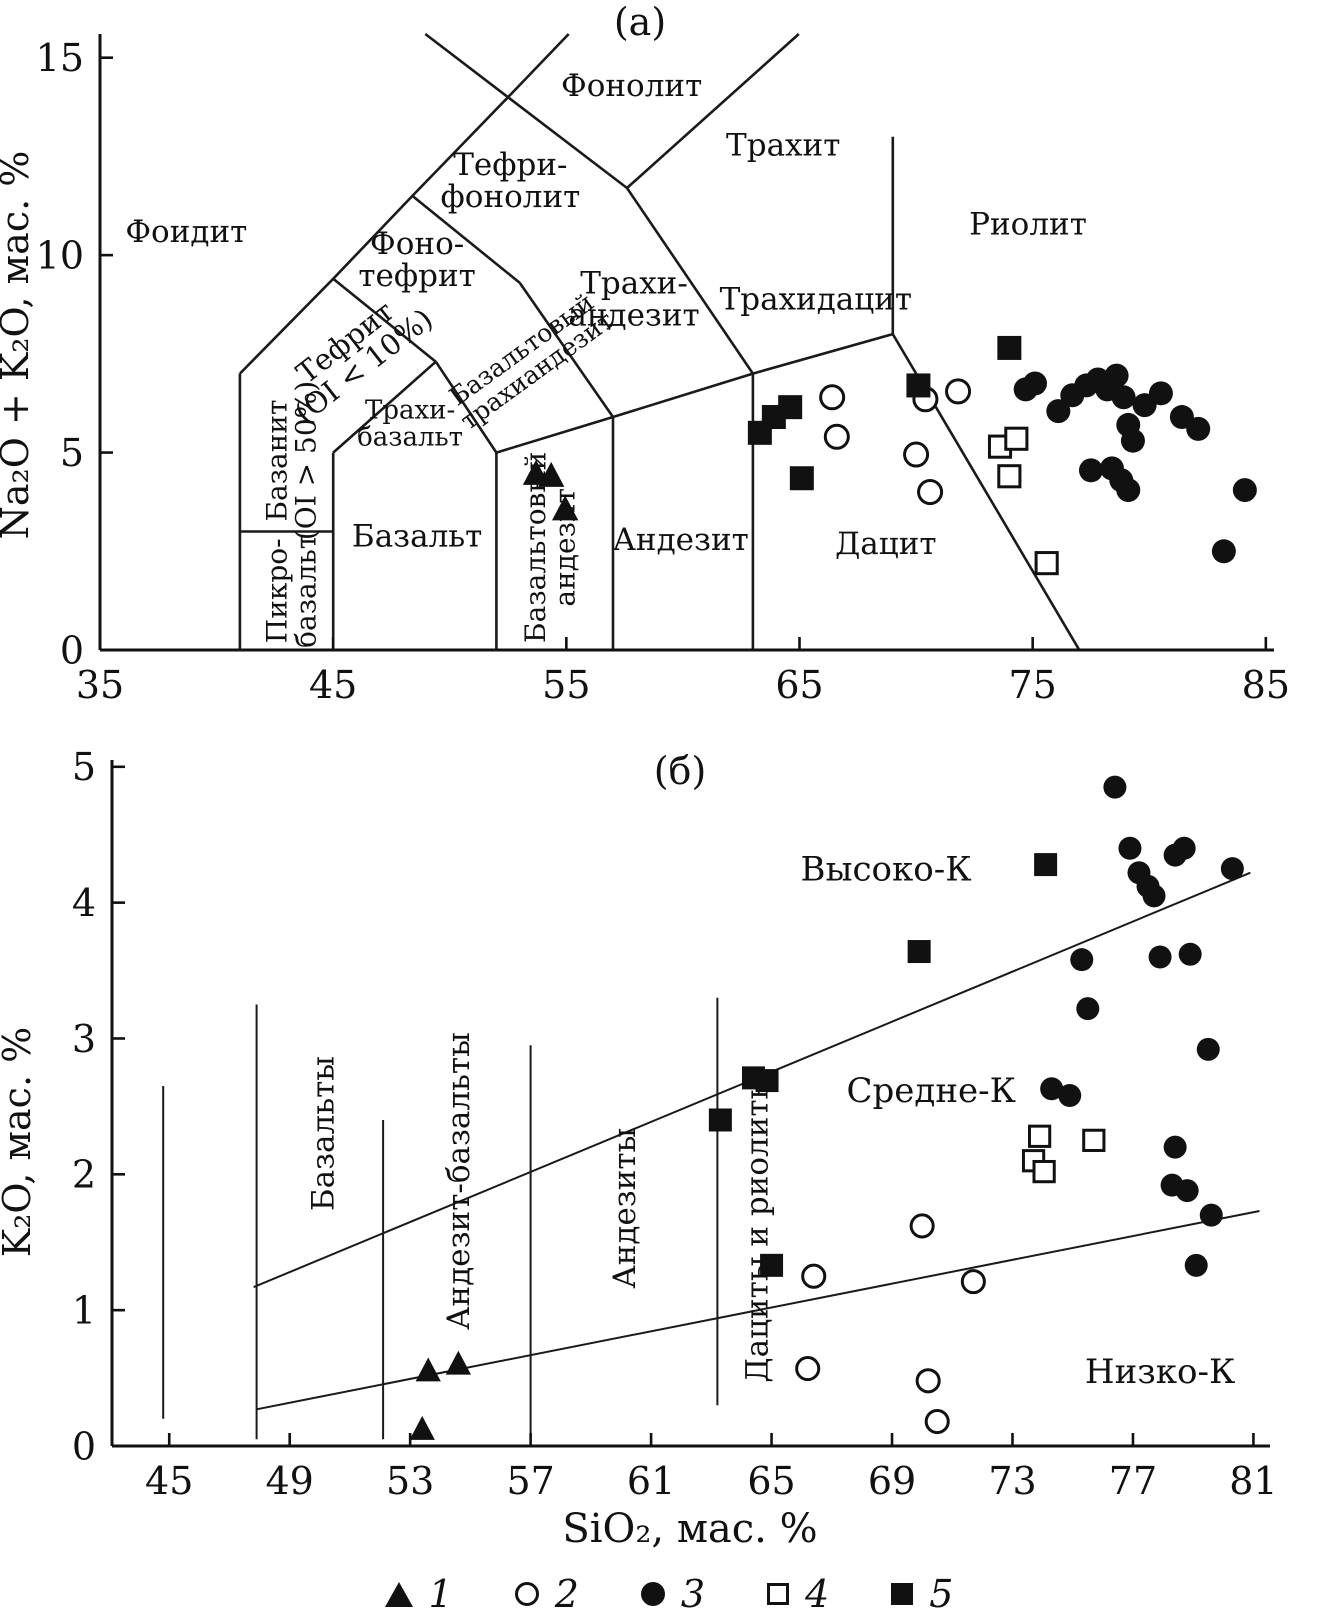  Describe the element at coordinates (640, 22) in the screenshot. I see `panel-title: (а)` at that location.